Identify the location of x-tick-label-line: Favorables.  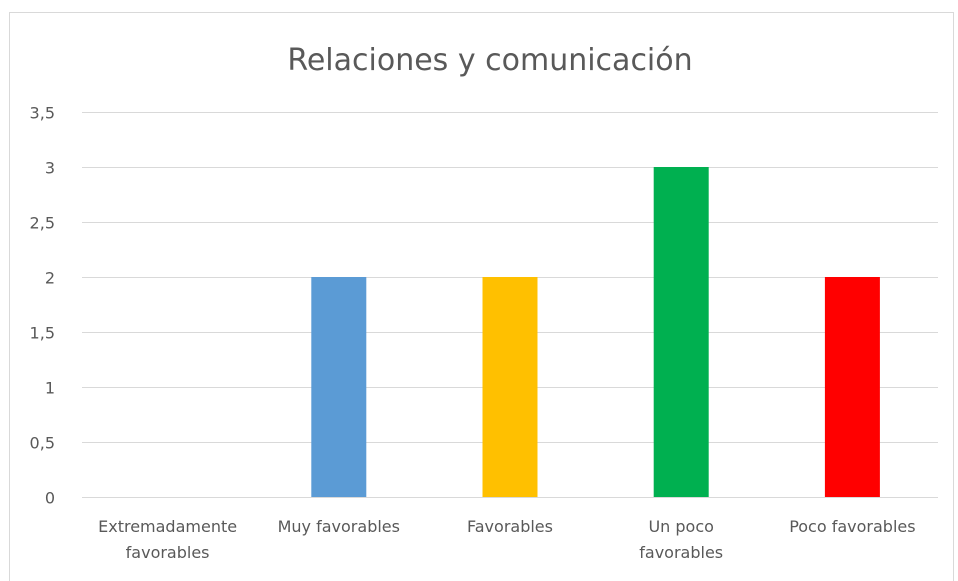
(510, 526).